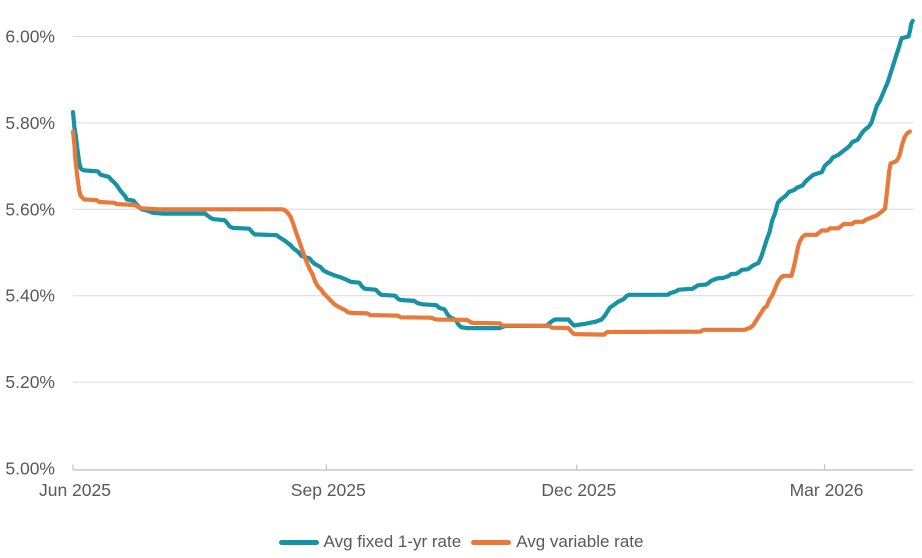 This screenshot has height=558, width=922. Describe the element at coordinates (580, 541) in the screenshot. I see `variable-rate-legend-label: Avg variable rate` at that location.